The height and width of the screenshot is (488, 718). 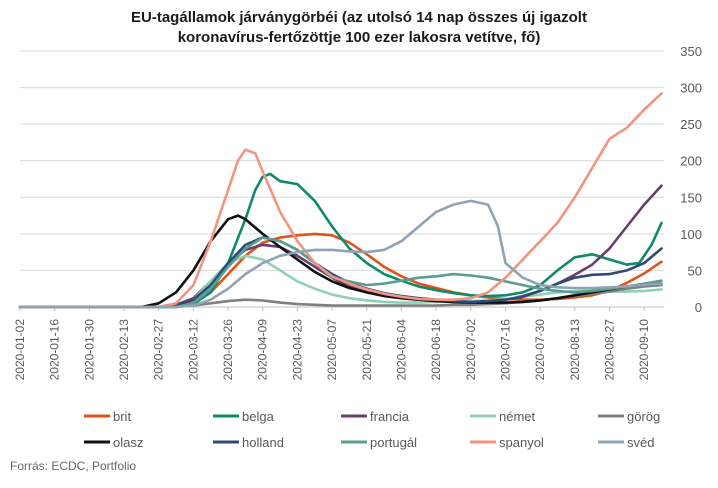 What do you see at coordinates (55, 350) in the screenshot?
I see `x-tick-label: 2020-01-16` at bounding box center [55, 350].